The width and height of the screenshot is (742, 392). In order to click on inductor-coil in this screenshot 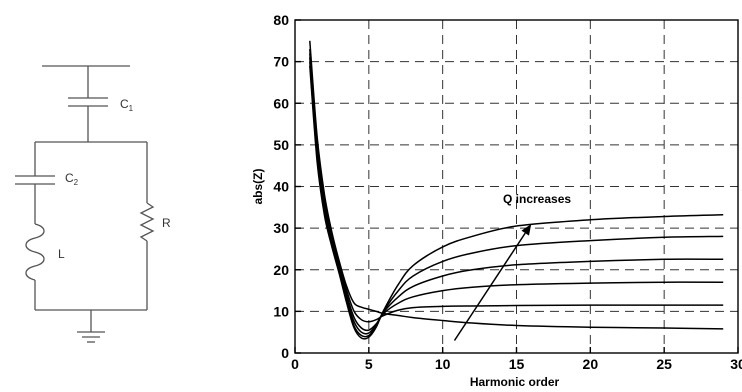, I will do `click(35, 252)`.